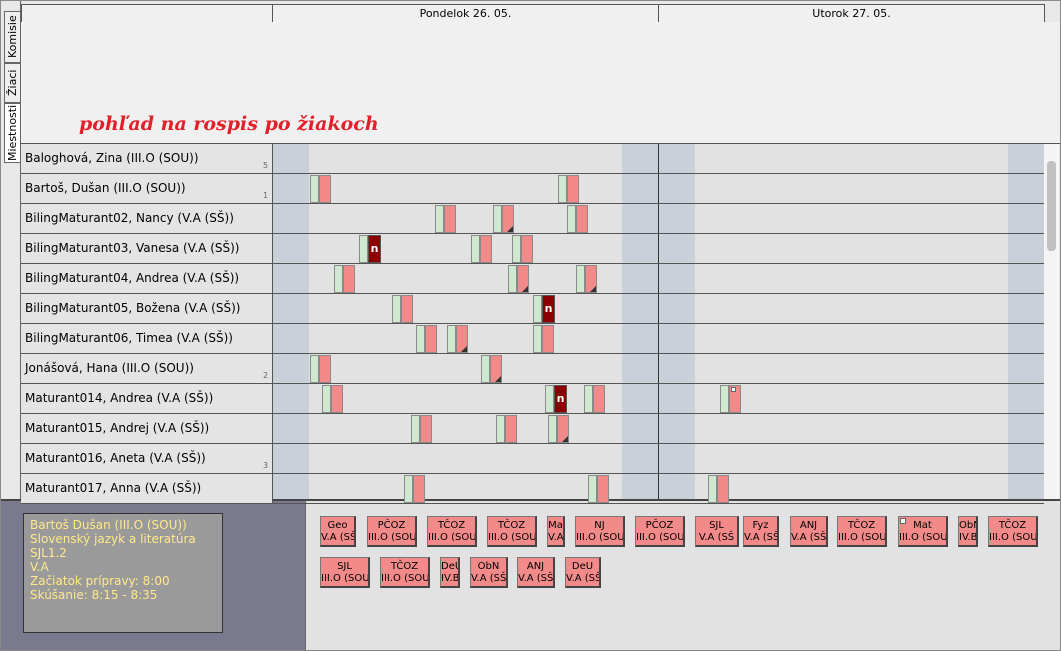 The height and width of the screenshot is (651, 1061). What do you see at coordinates (761, 531) in the screenshot?
I see `exam-card: Fyz V.A (SŠ` at bounding box center [761, 531].